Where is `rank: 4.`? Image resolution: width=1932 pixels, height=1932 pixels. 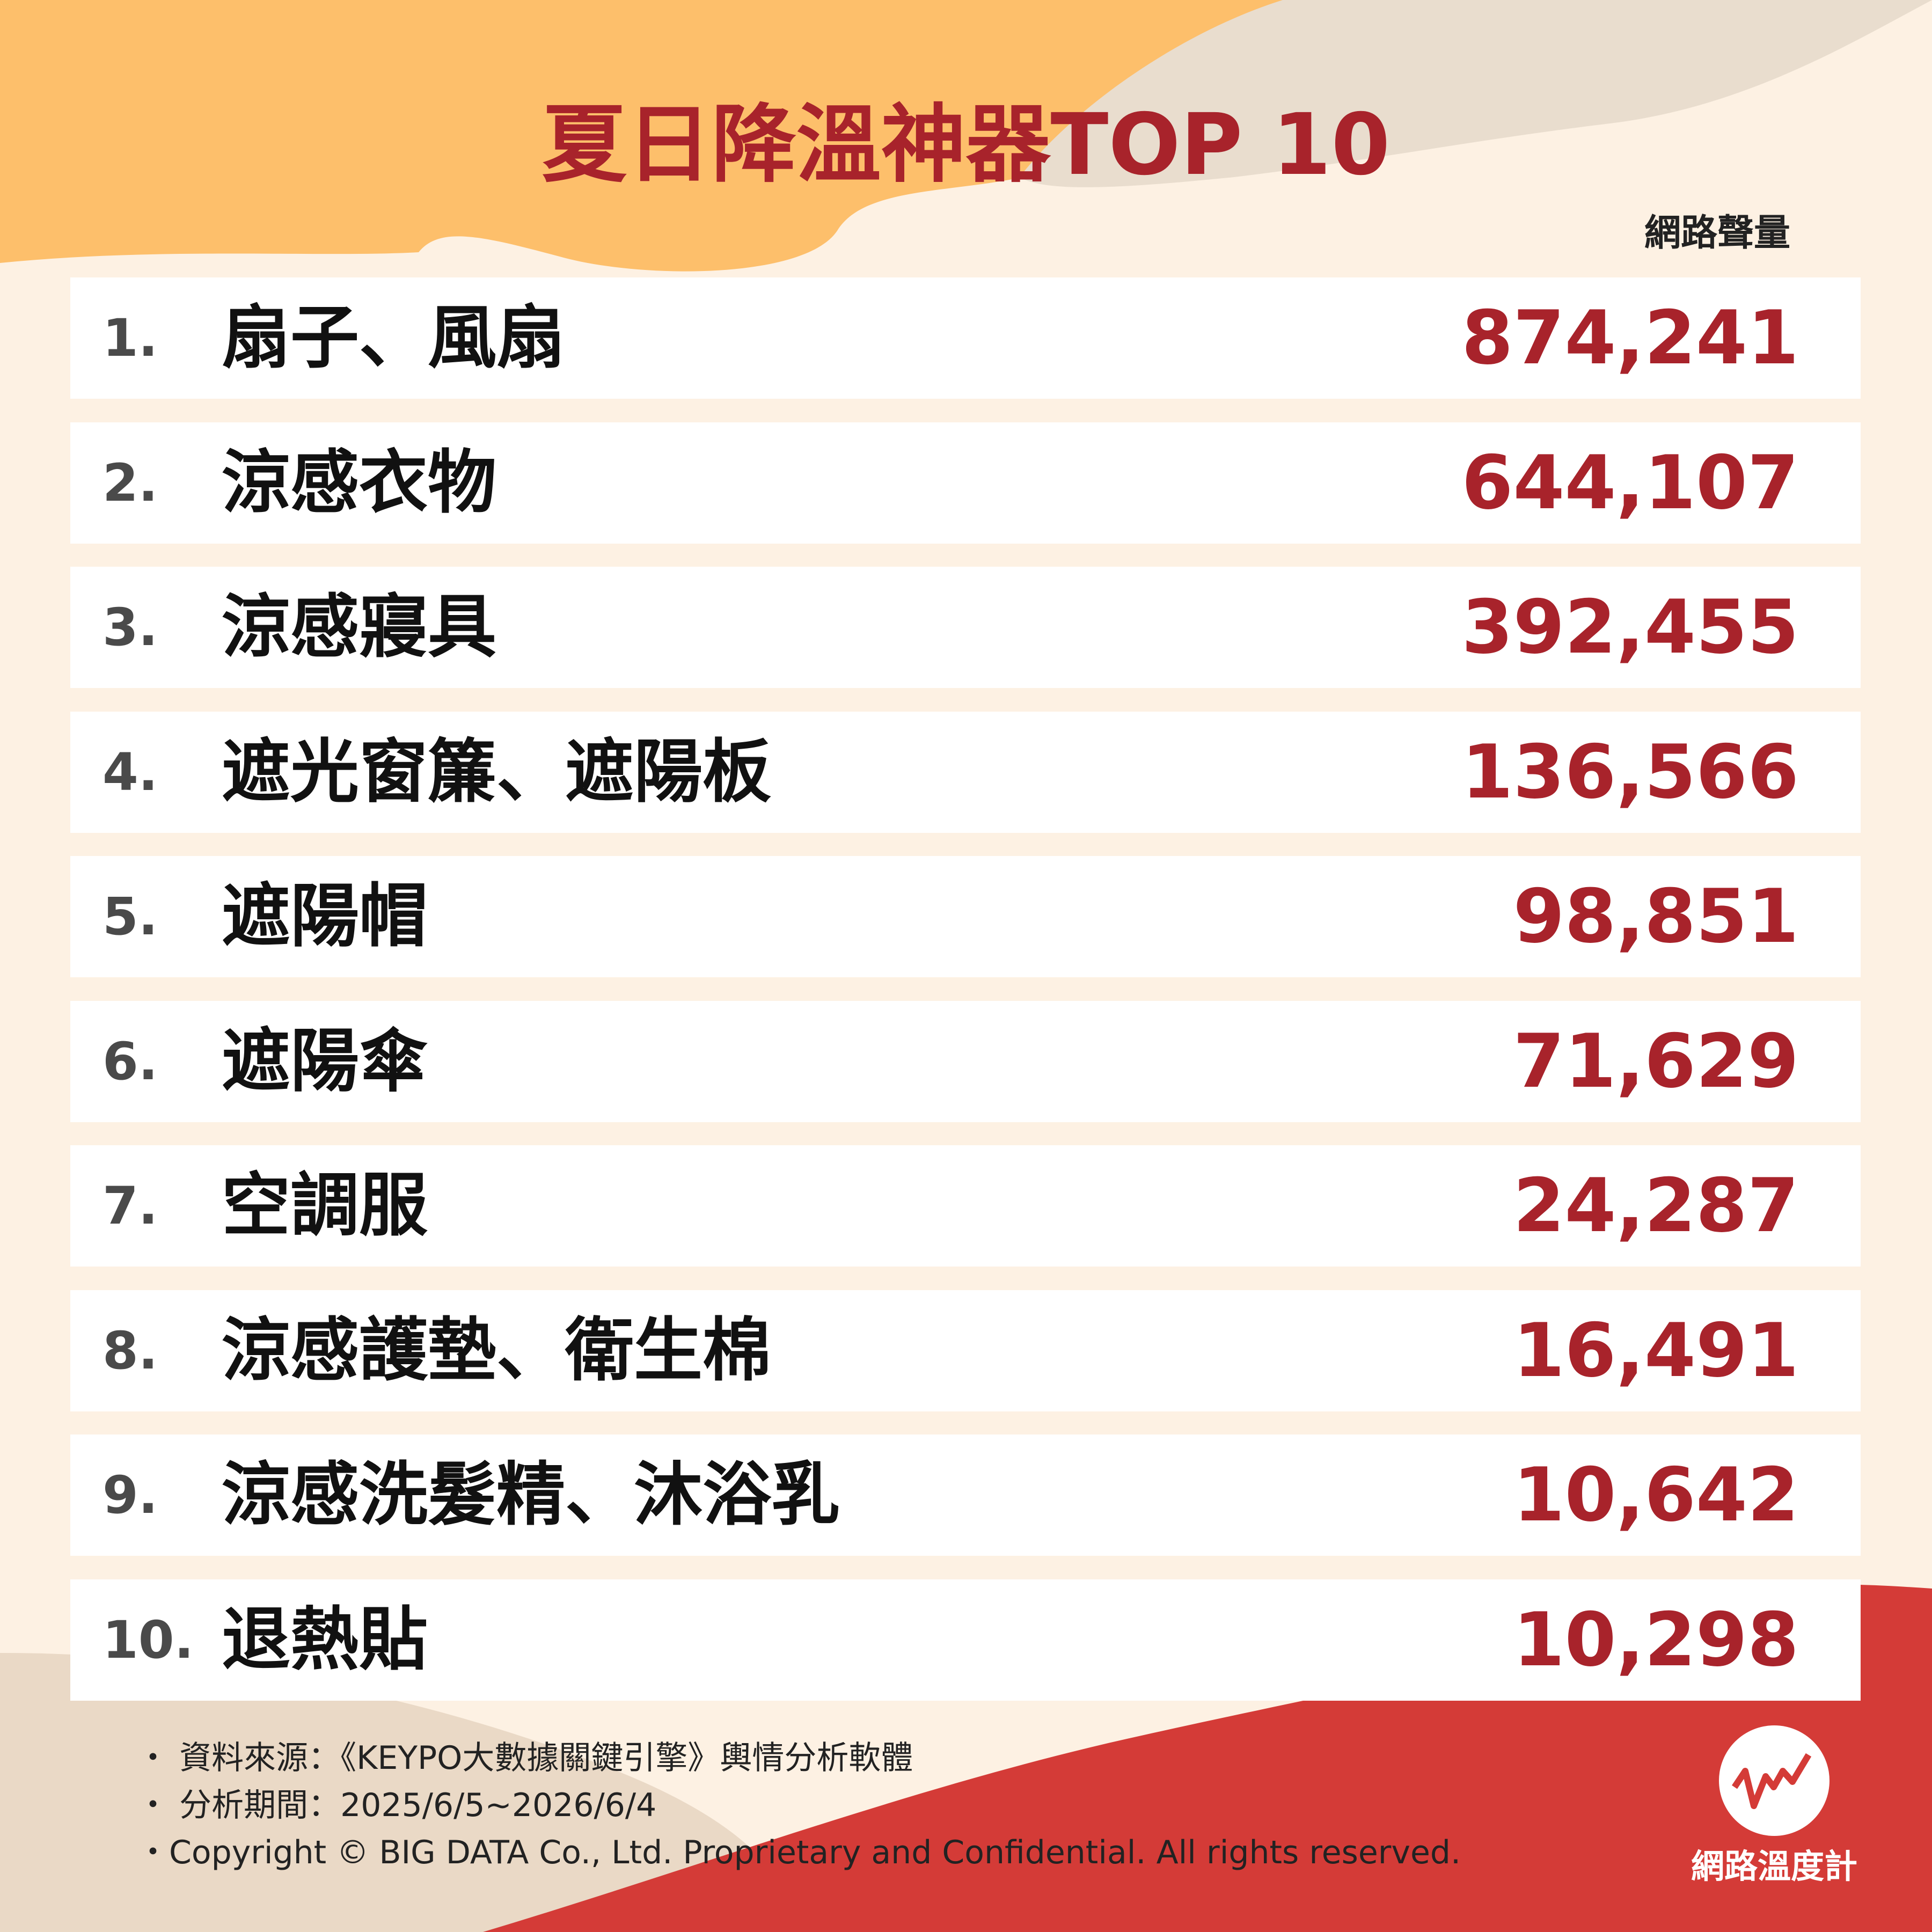 rank: 4. is located at coordinates (130, 772).